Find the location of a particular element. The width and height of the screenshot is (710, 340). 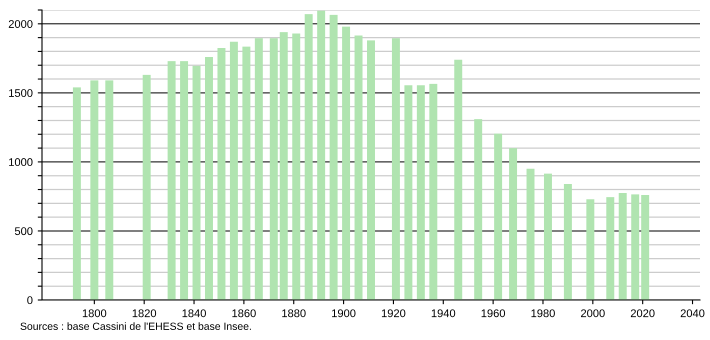

x-tick-label: 1940 is located at coordinates (444, 313).